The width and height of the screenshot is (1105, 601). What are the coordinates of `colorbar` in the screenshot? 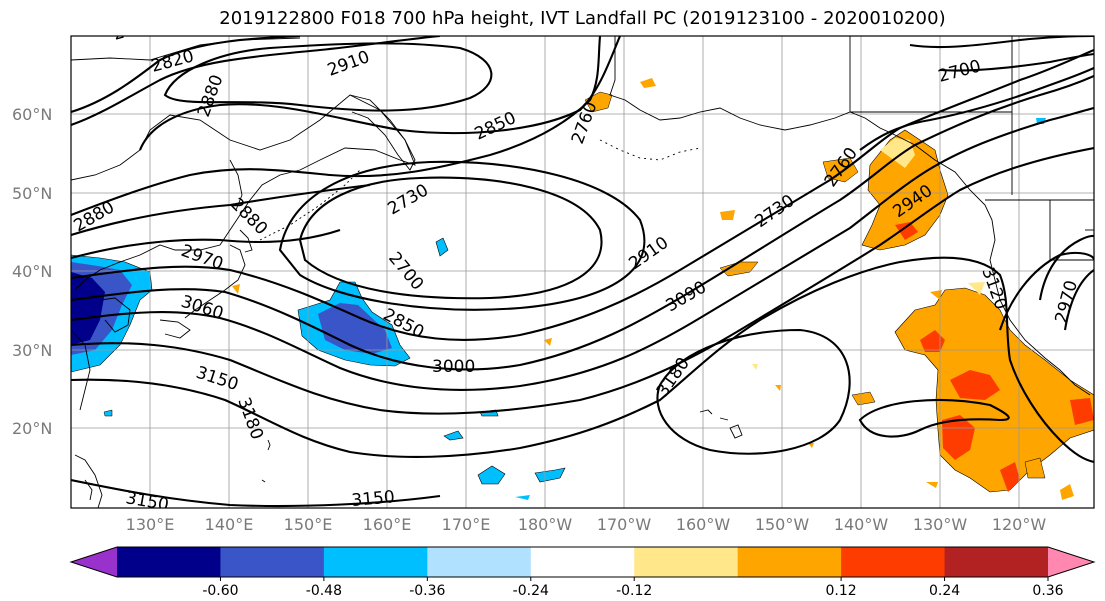 It's located at (582, 562).